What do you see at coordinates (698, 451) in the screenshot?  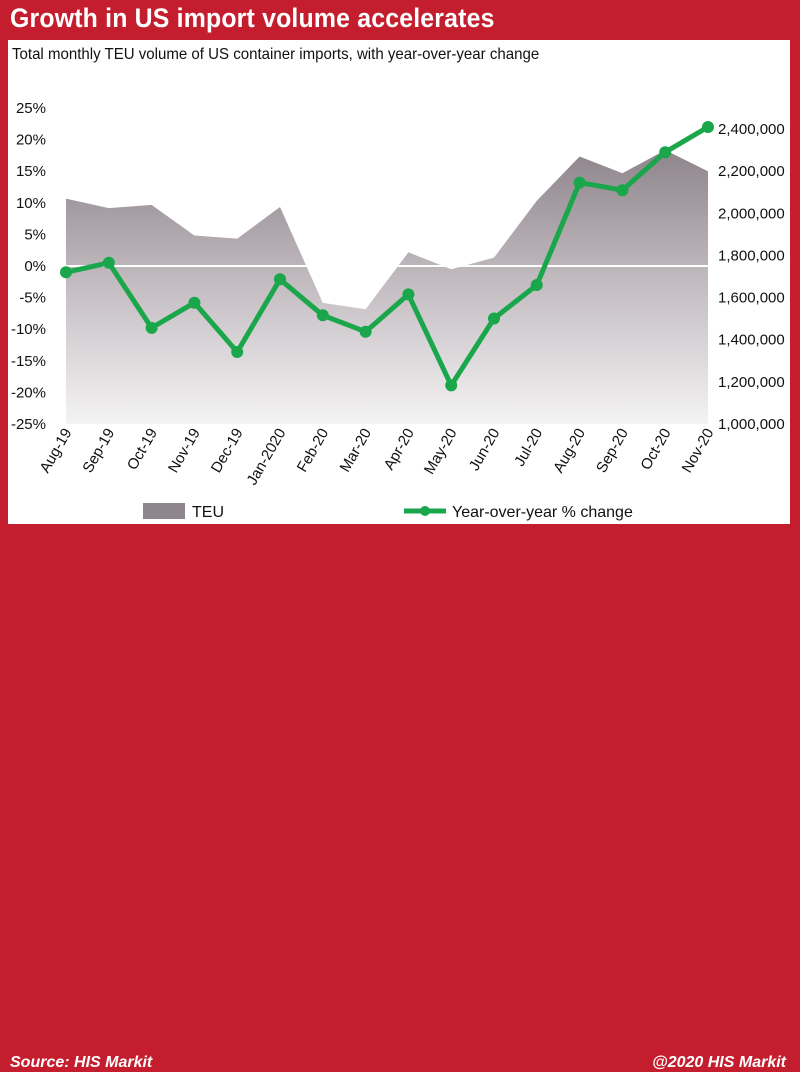 I see `x-tick-label: Nov-20` at bounding box center [698, 451].